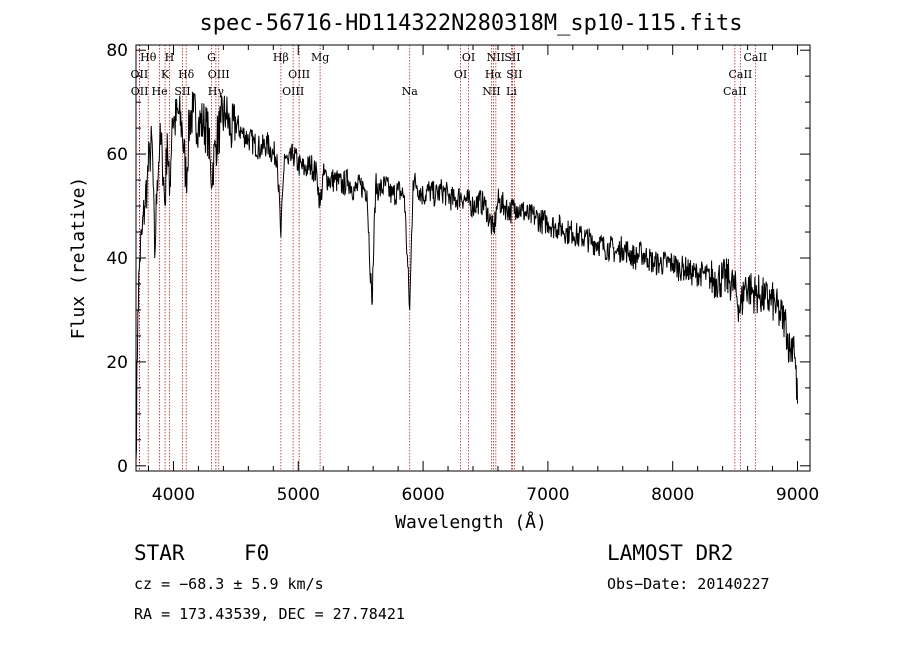 The width and height of the screenshot is (900, 649). What do you see at coordinates (494, 74) in the screenshot?
I see `emission-line-label: Hα` at bounding box center [494, 74].